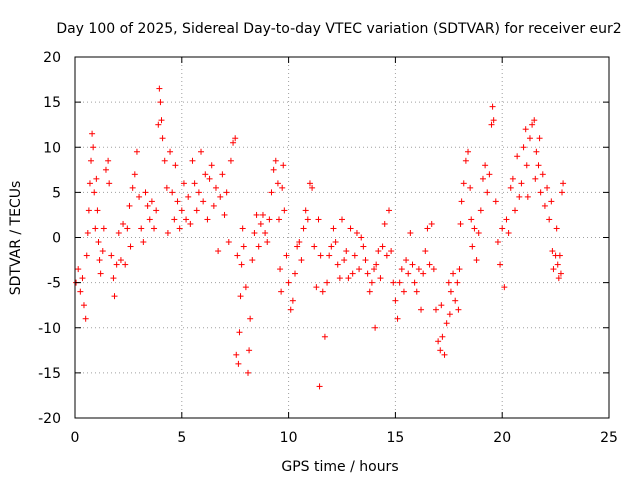  I want to click on y-tick-label: -15, so click(49, 374).